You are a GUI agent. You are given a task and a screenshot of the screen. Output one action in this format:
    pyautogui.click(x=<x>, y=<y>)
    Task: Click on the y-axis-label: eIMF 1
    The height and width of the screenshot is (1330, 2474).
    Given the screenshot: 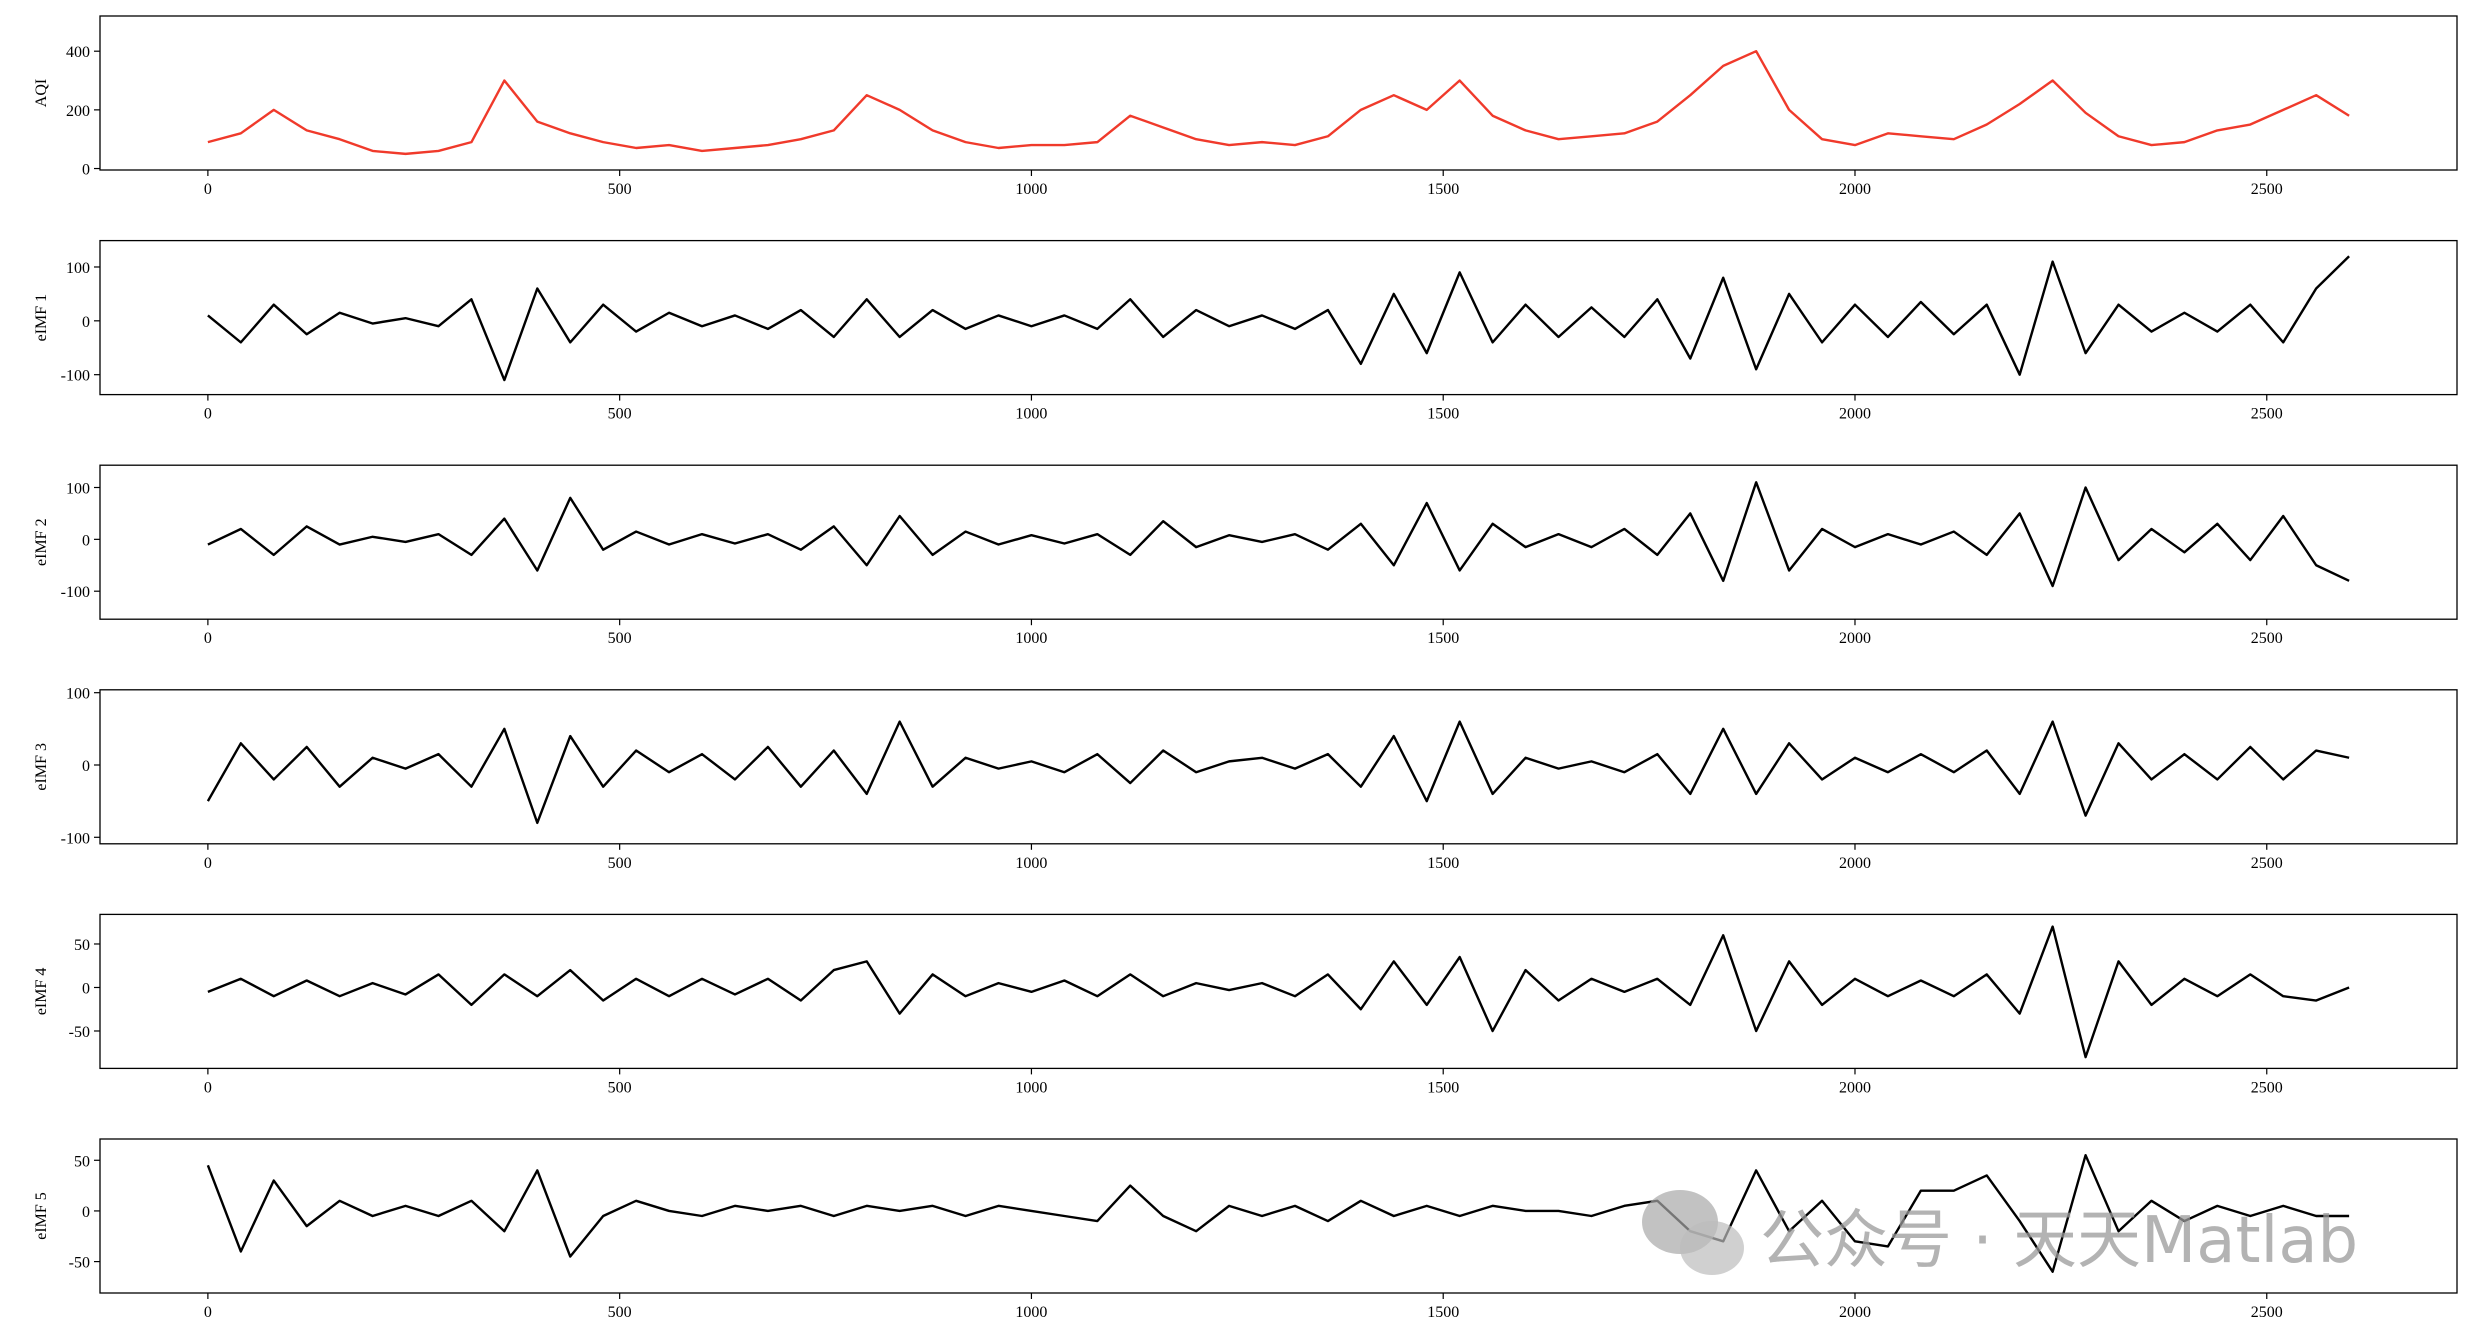 What is the action you would take?
    pyautogui.click(x=41, y=318)
    